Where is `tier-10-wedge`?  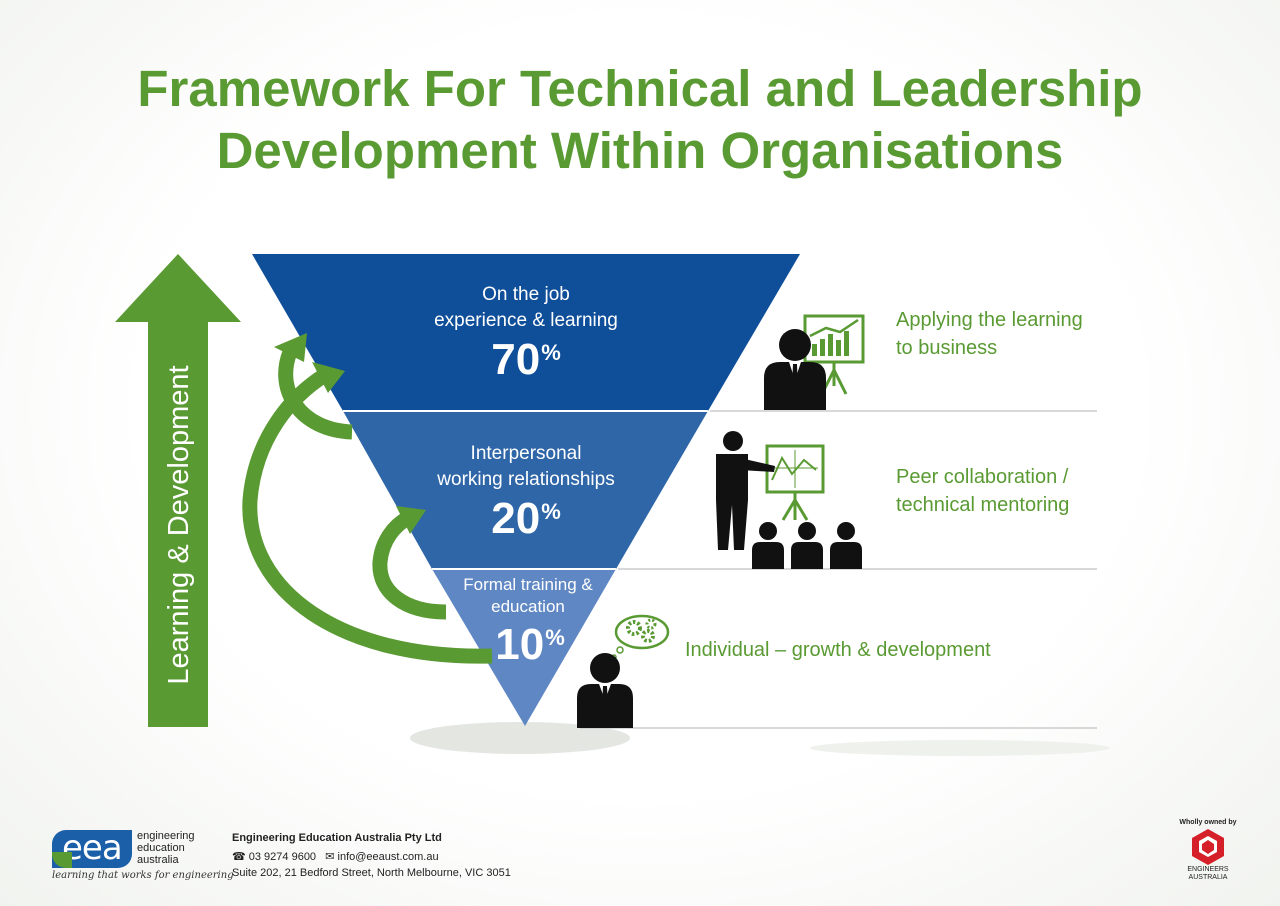
tier-10-wedge is located at coordinates (524, 647).